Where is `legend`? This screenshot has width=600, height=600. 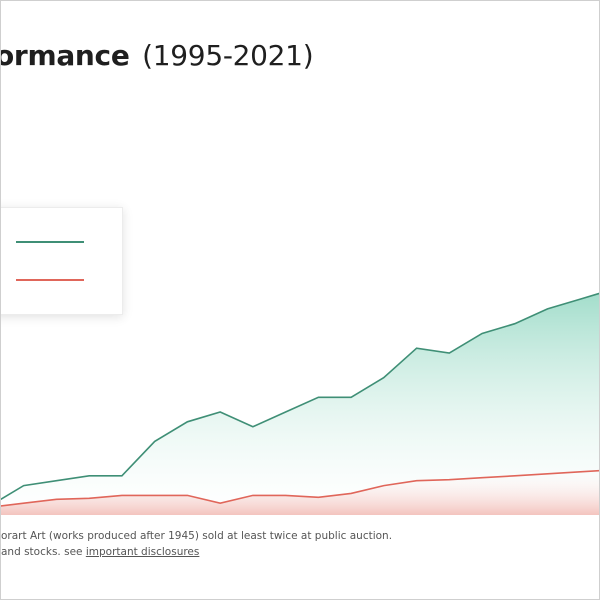
legend is located at coordinates (62, 261).